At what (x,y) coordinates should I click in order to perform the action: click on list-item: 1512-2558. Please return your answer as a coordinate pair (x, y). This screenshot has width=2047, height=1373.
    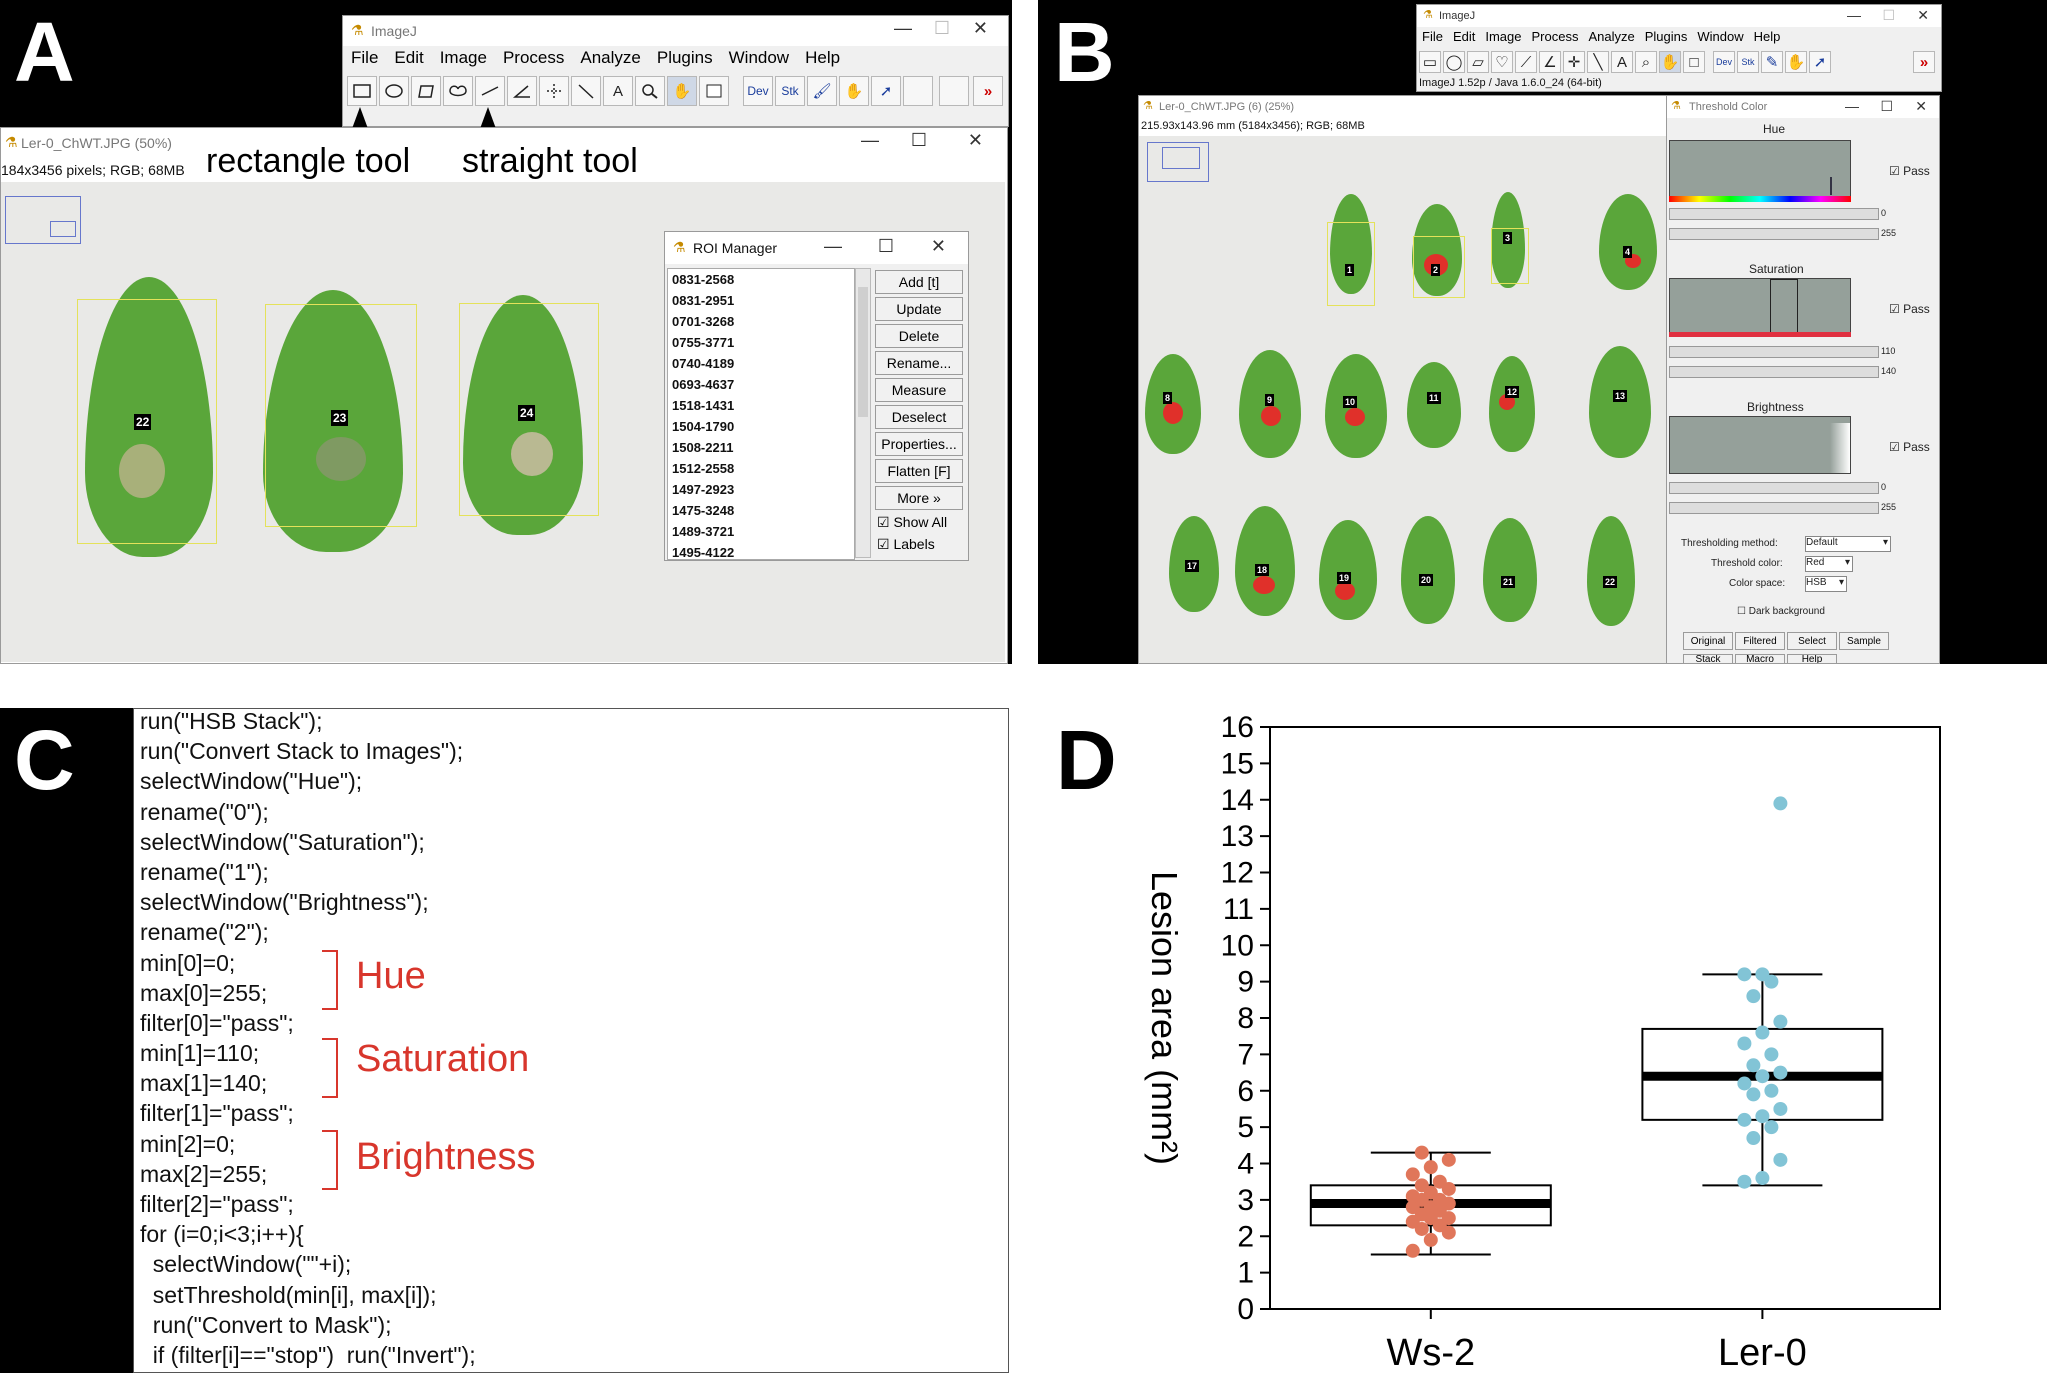
    Looking at the image, I should click on (703, 468).